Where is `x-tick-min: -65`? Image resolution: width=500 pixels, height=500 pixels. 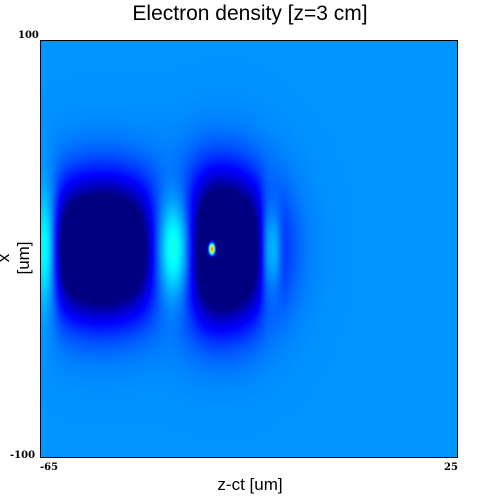
x-tick-min: -65 is located at coordinates (49, 467).